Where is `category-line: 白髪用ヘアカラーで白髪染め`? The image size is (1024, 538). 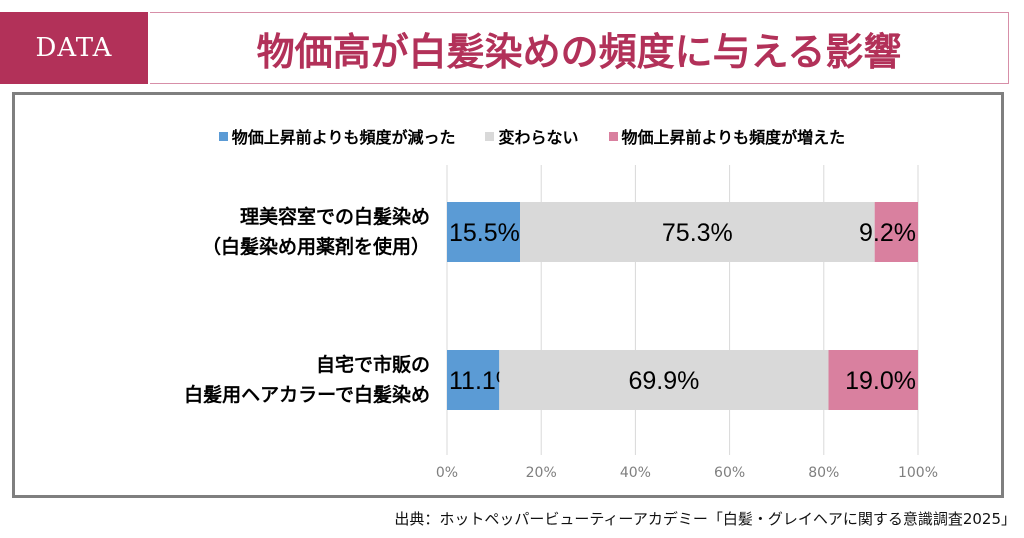
category-line: 白髪用ヘアカラーで白髪染め is located at coordinates (307, 395).